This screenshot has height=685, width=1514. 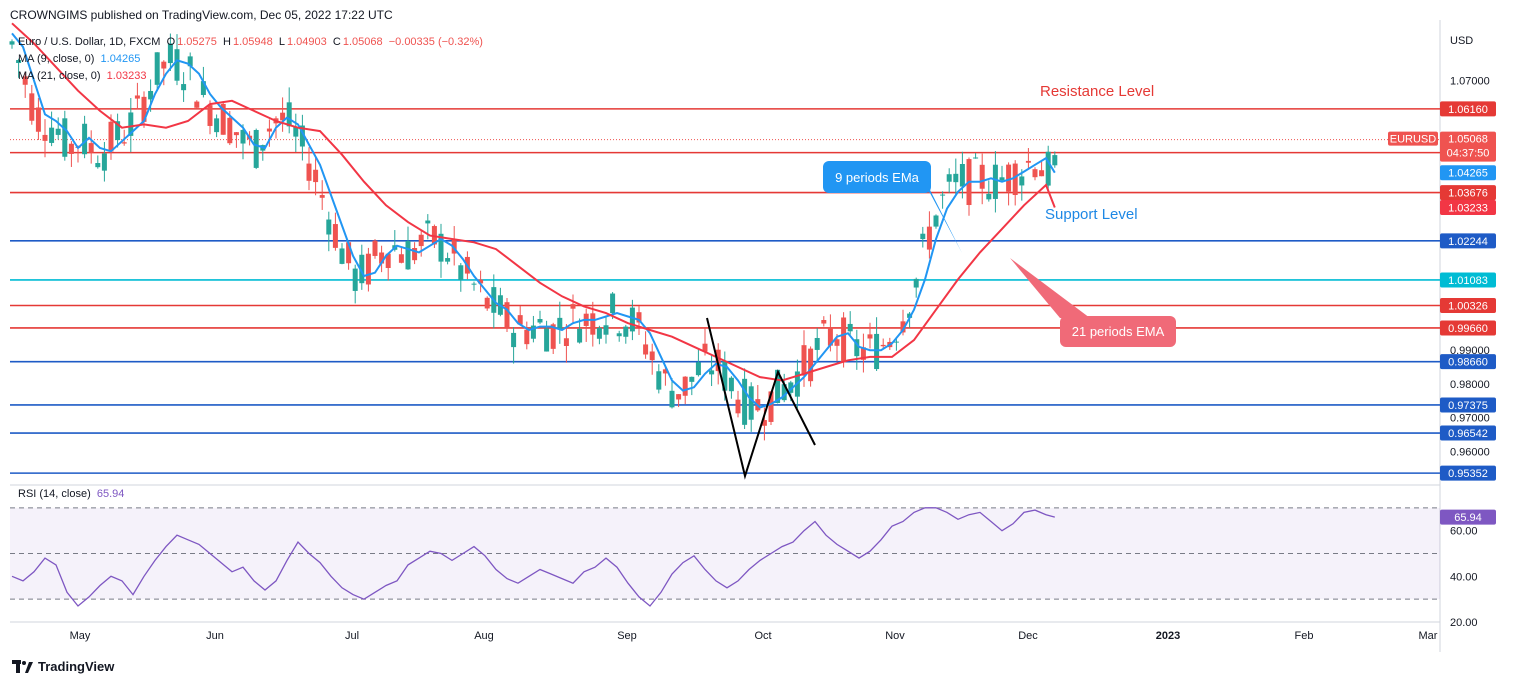 What do you see at coordinates (1461, 41) in the screenshot?
I see `price-axis-currency: USD` at bounding box center [1461, 41].